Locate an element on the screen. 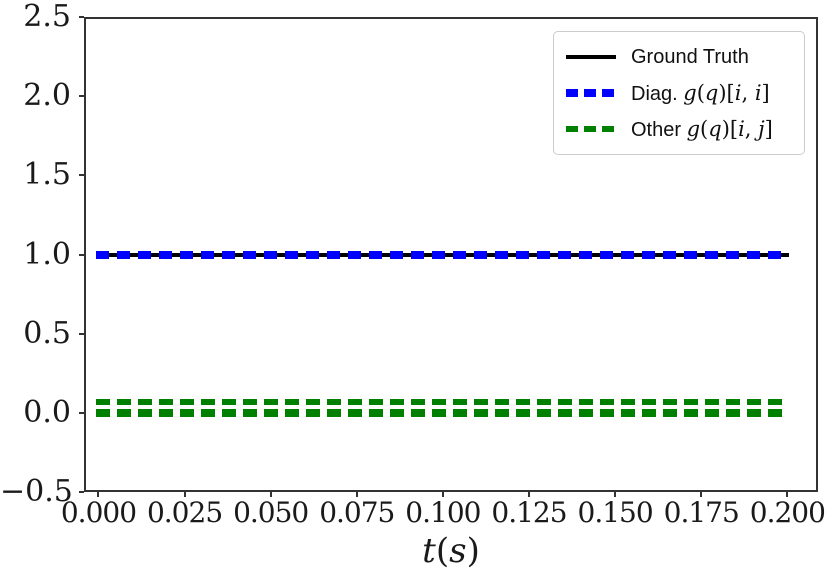 This screenshot has width=830, height=580. legend-row: Other g(q)[i, j] is located at coordinates (679, 129).